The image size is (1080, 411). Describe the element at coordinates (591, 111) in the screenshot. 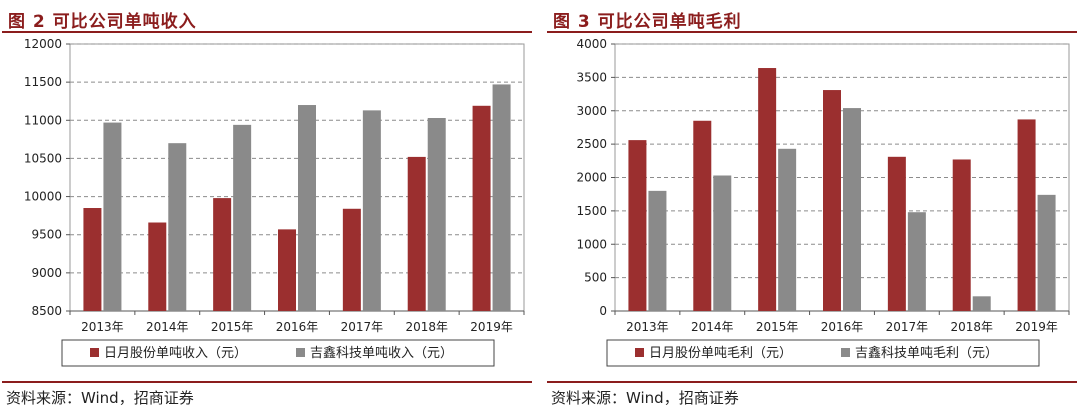

I see `y-tick-label: 3000` at that location.